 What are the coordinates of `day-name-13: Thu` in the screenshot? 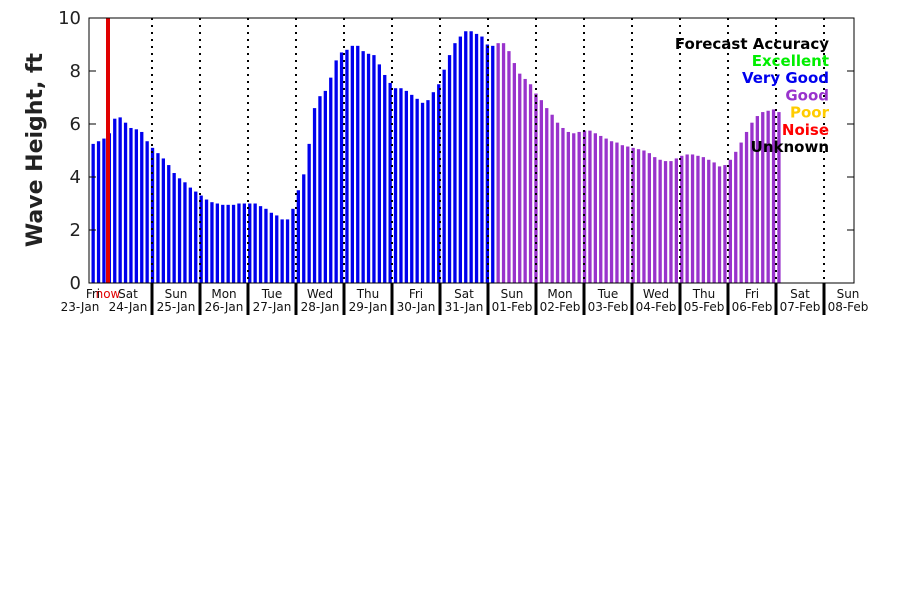 It's located at (704, 294).